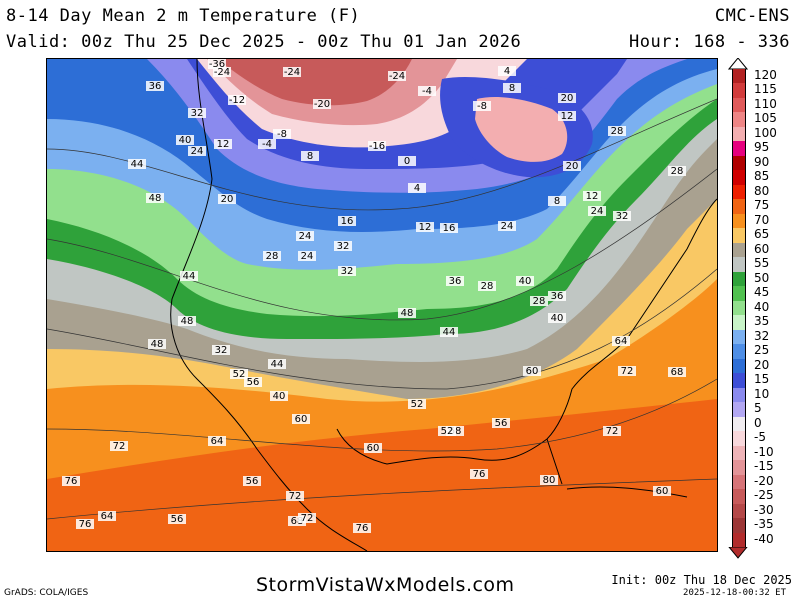  What do you see at coordinates (765, 132) in the screenshot?
I see `legend-label: 100` at bounding box center [765, 132].